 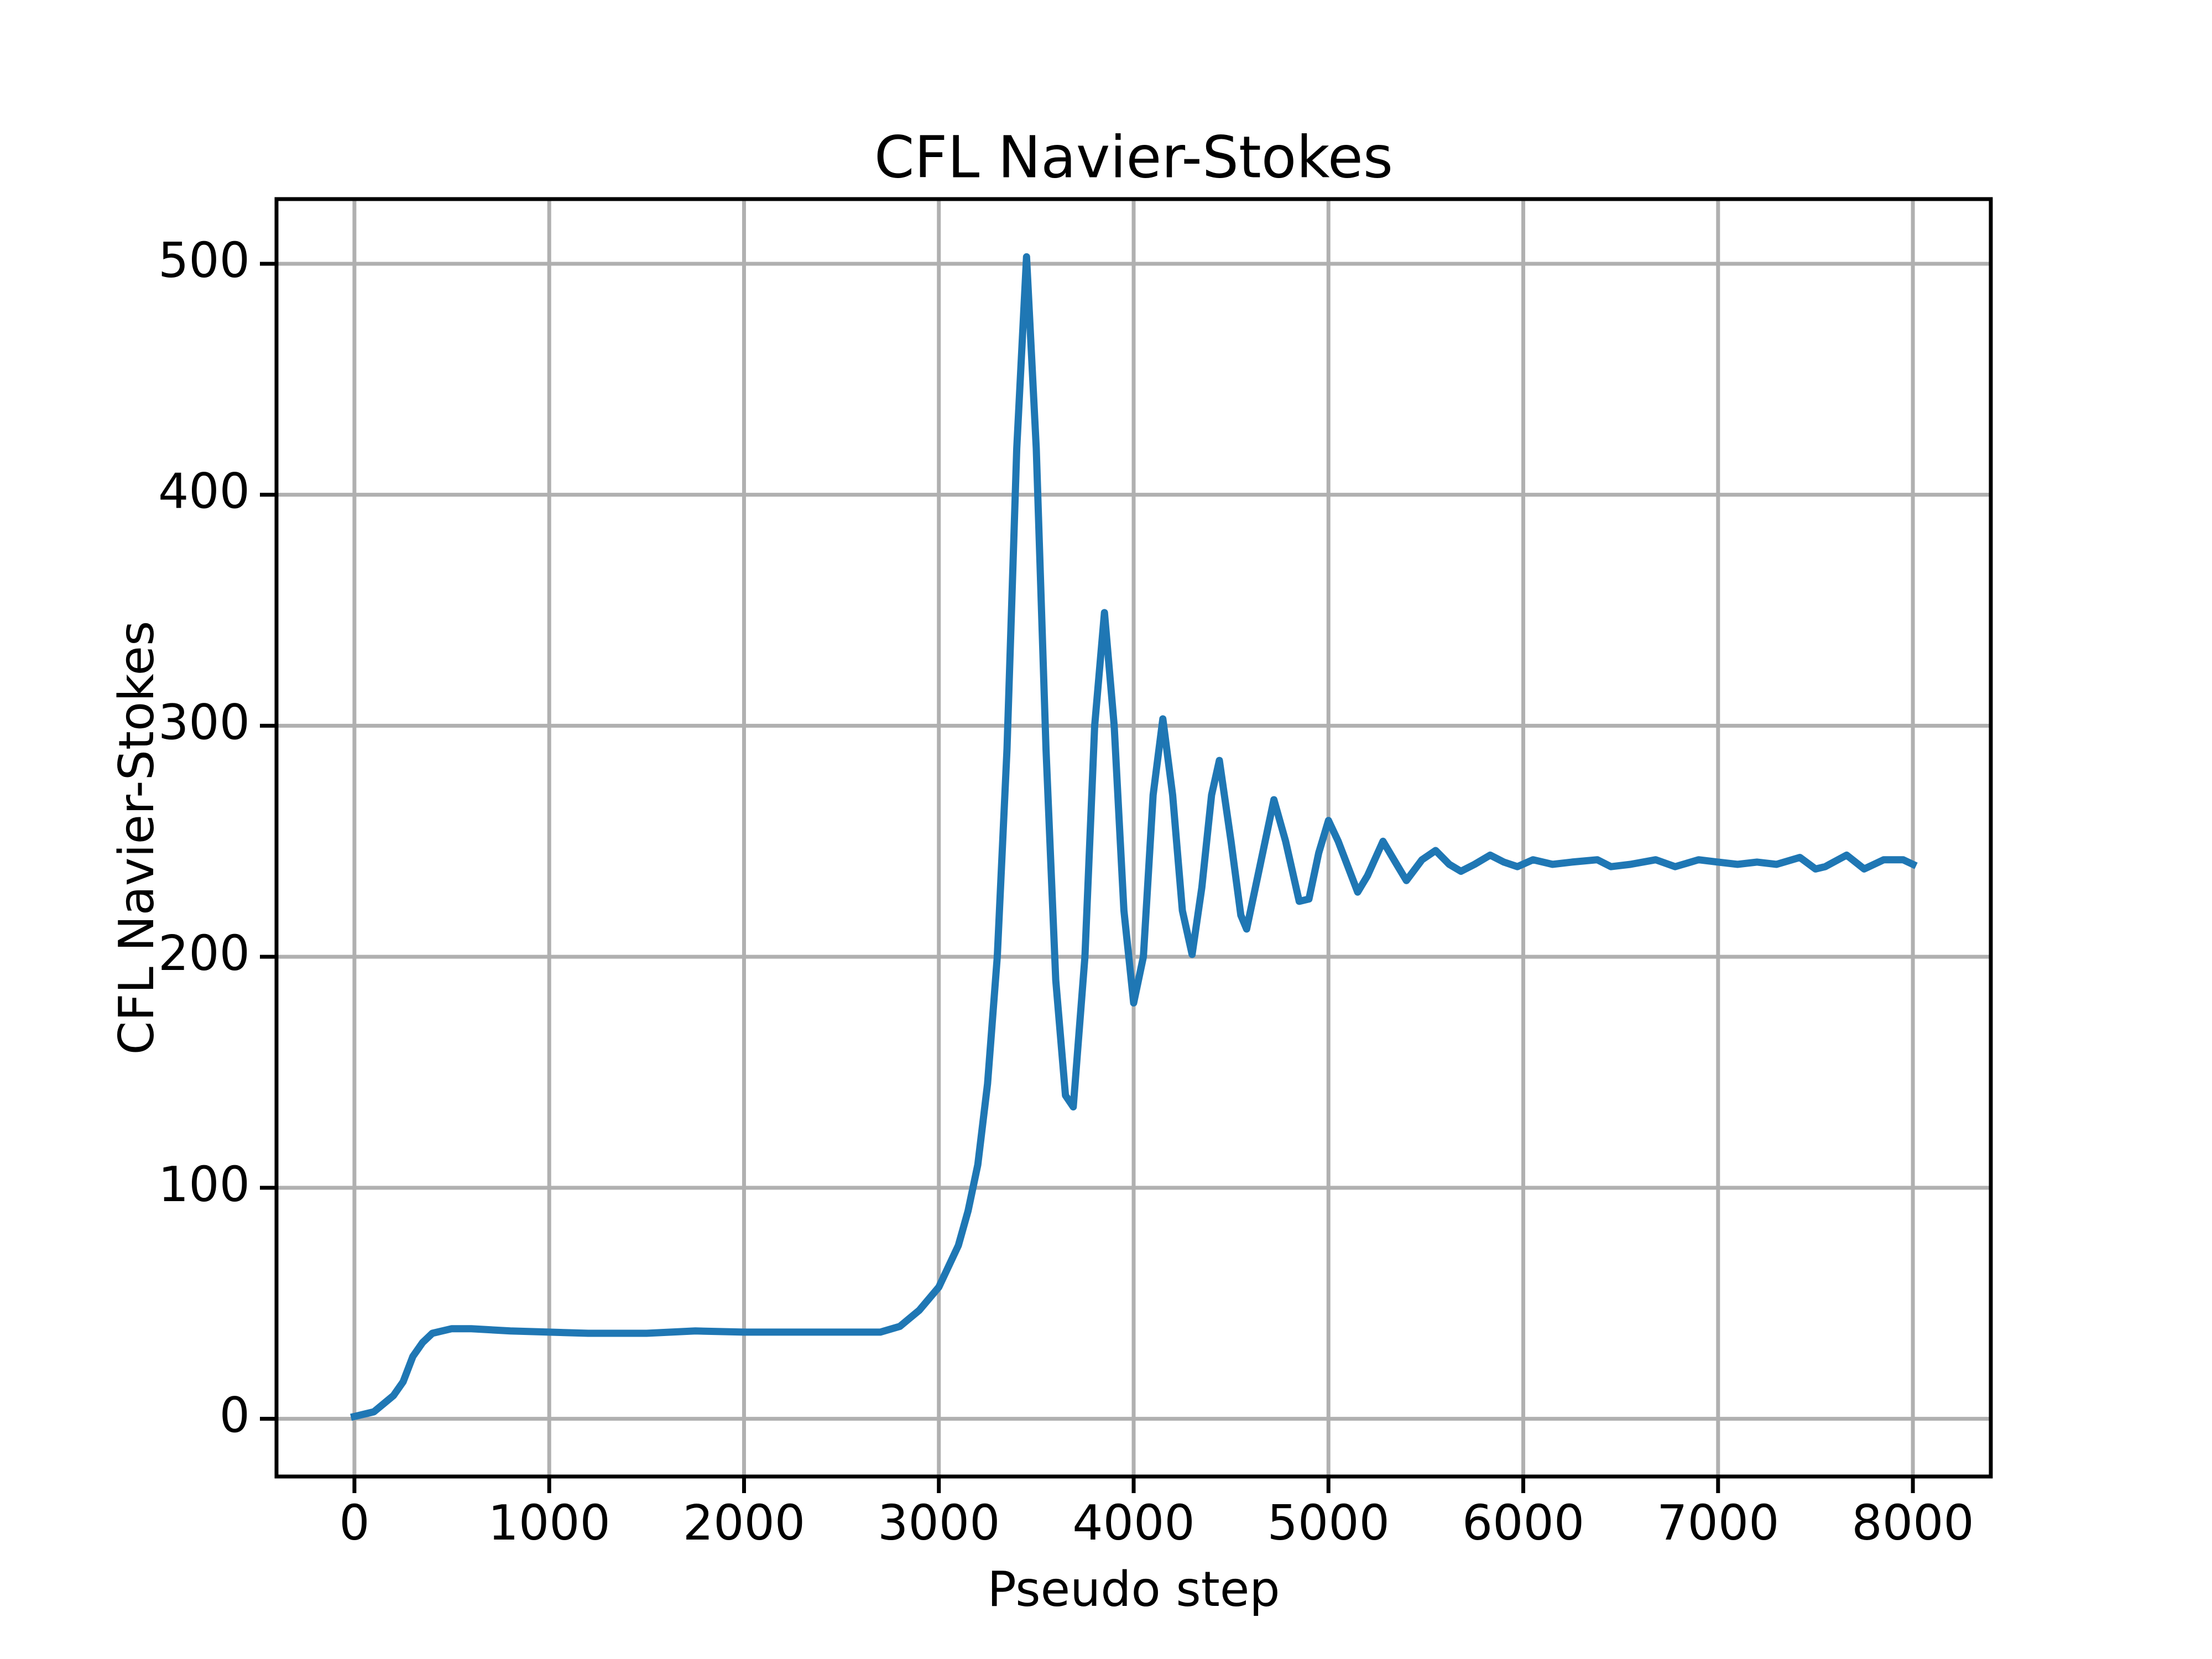 What do you see at coordinates (939, 1523) in the screenshot?
I see `x-tick-label: 3000` at bounding box center [939, 1523].